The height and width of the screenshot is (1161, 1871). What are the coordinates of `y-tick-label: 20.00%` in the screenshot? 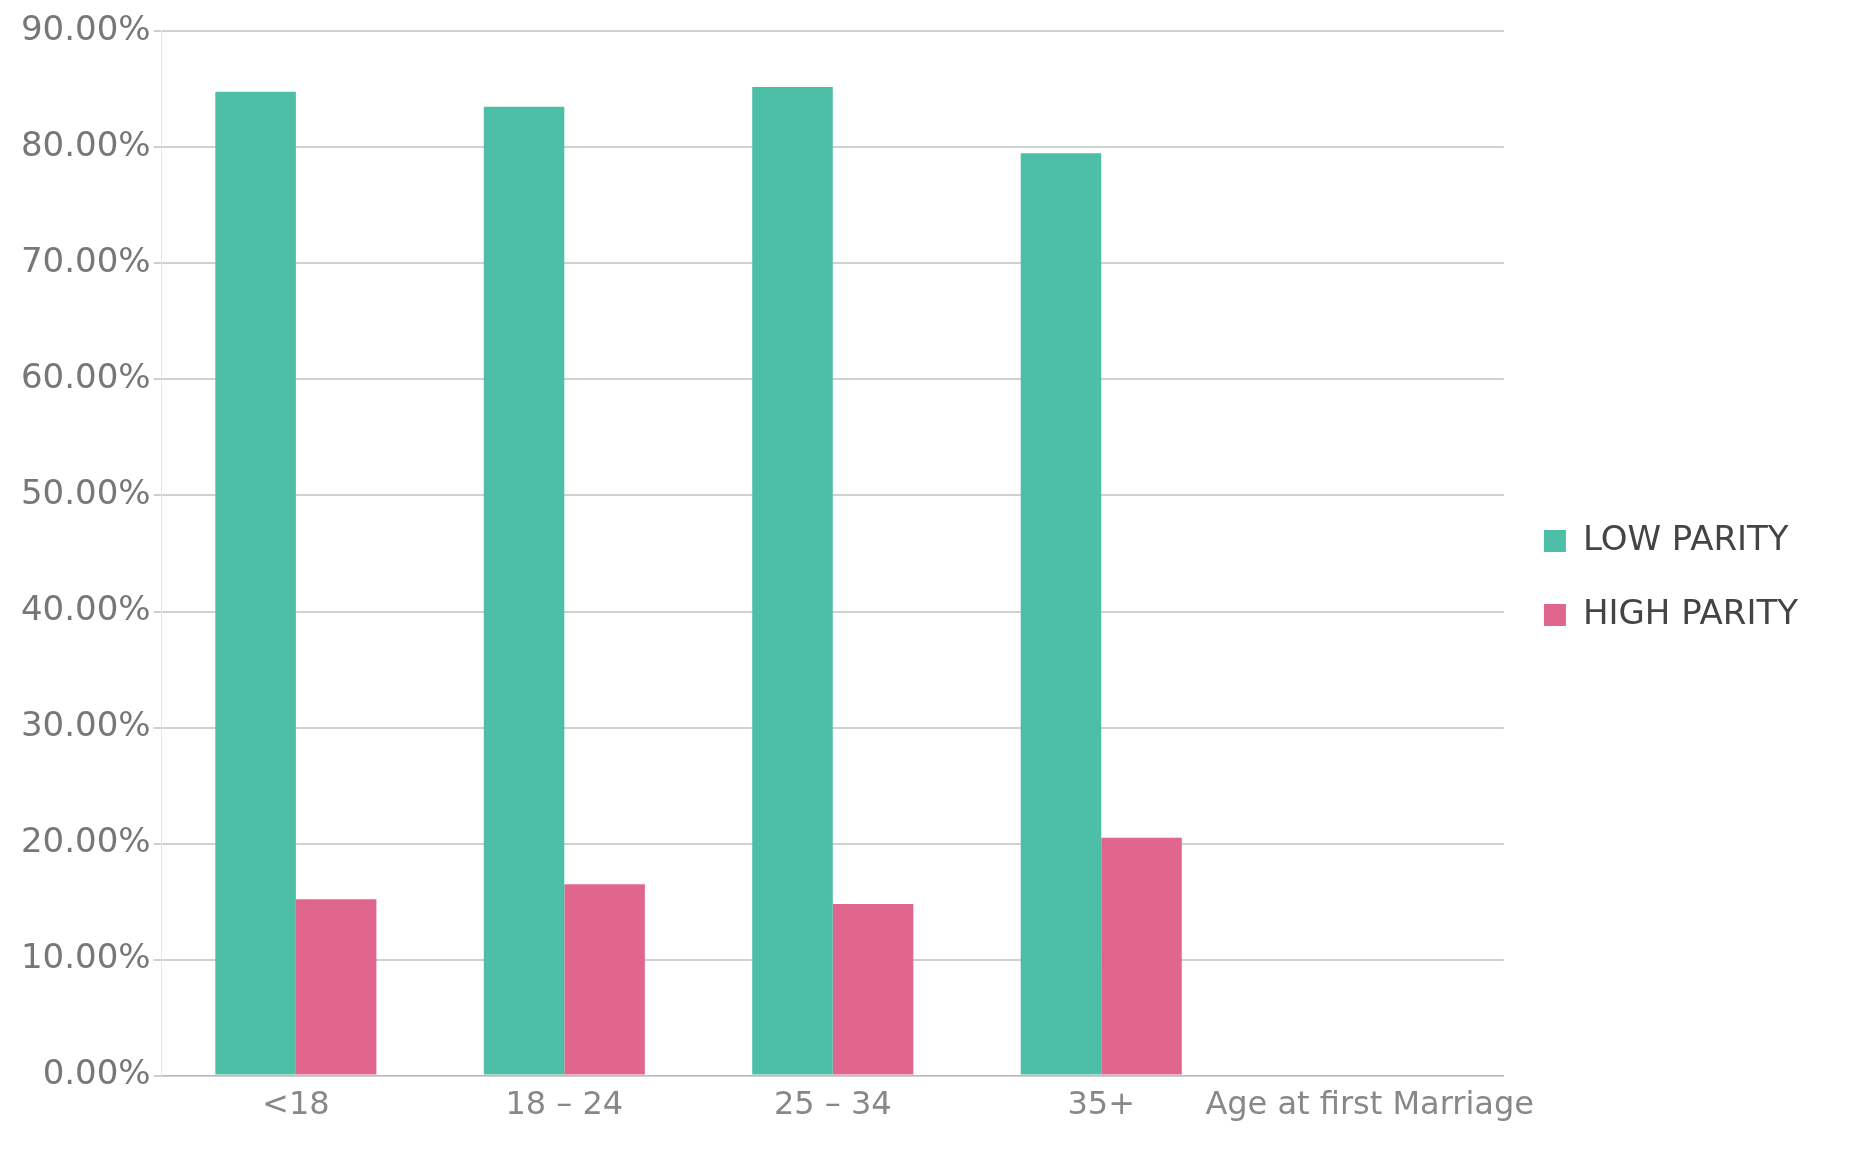 It's located at (85, 840).